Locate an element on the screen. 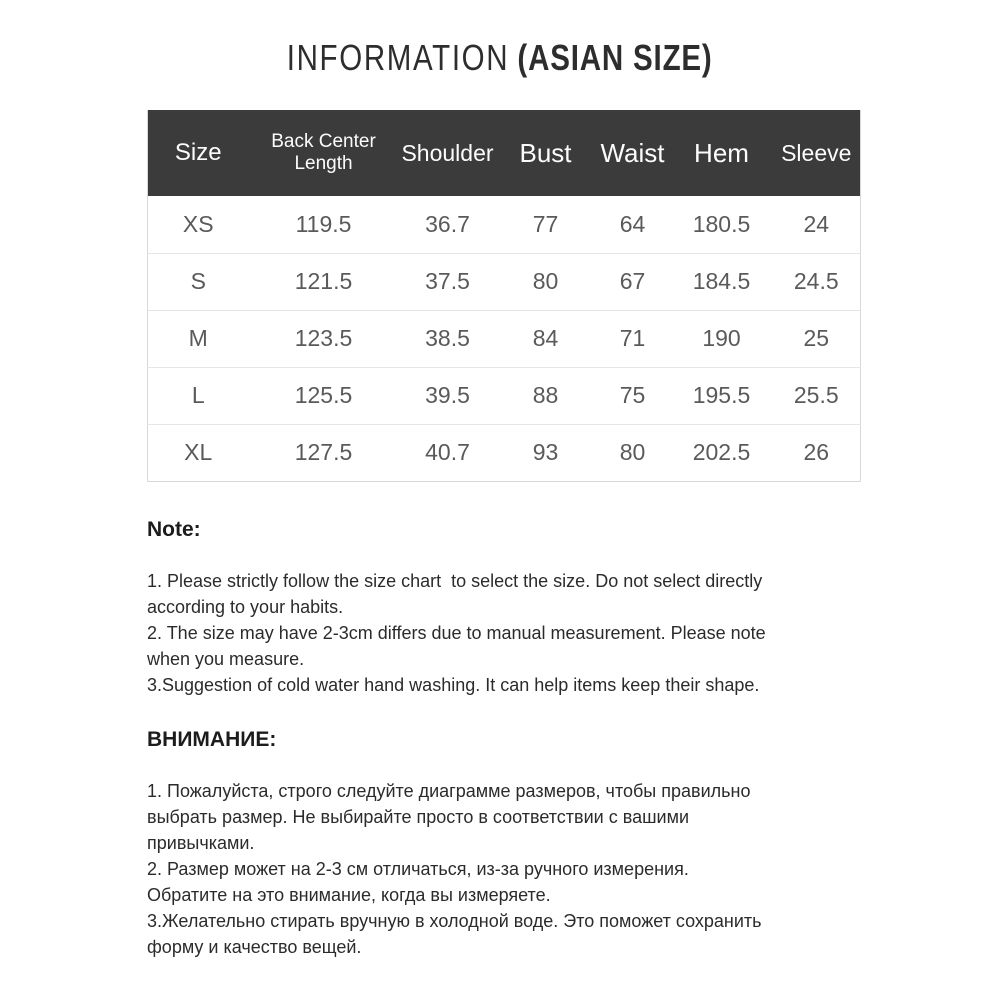 The width and height of the screenshot is (1000, 1000). measure-cell: 84 is located at coordinates (545, 339).